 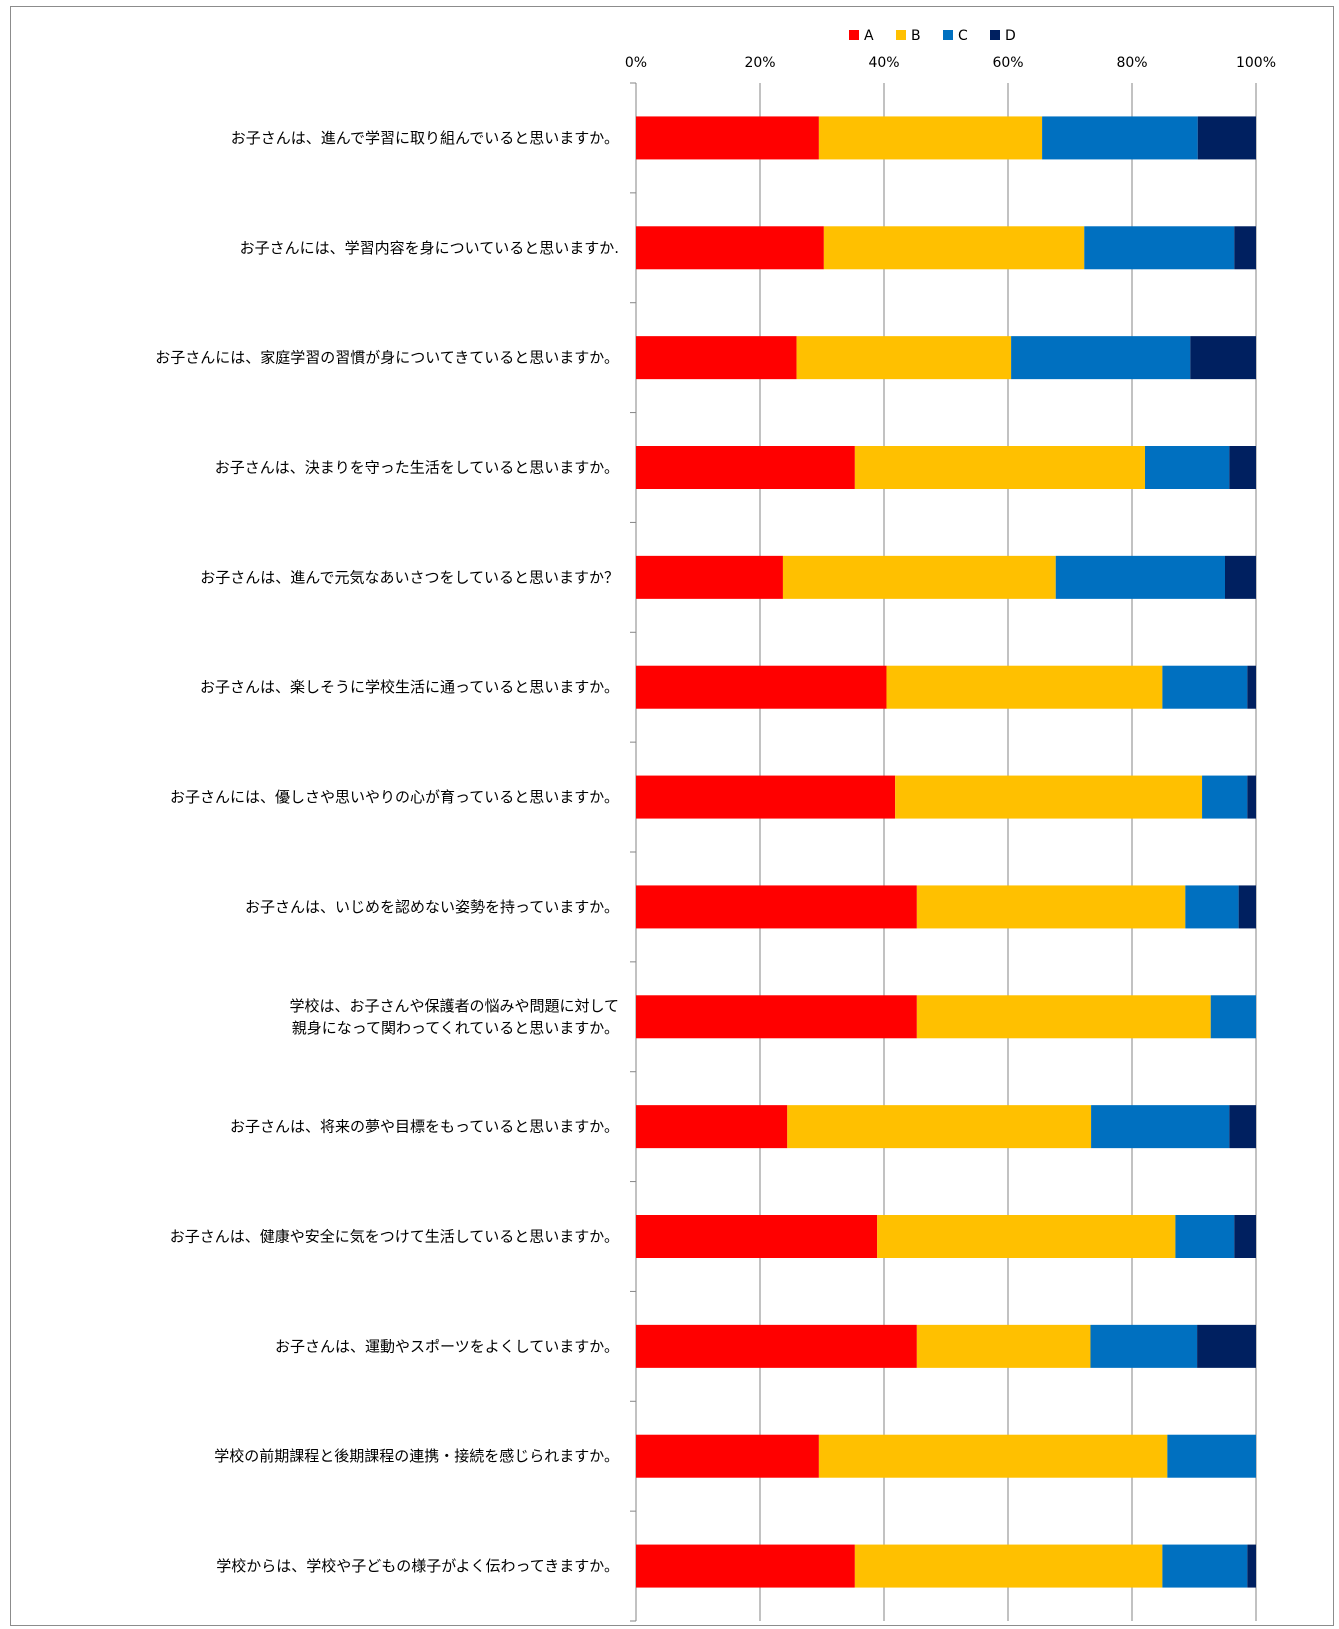 I want to click on legend-swatch-b, so click(x=901, y=35).